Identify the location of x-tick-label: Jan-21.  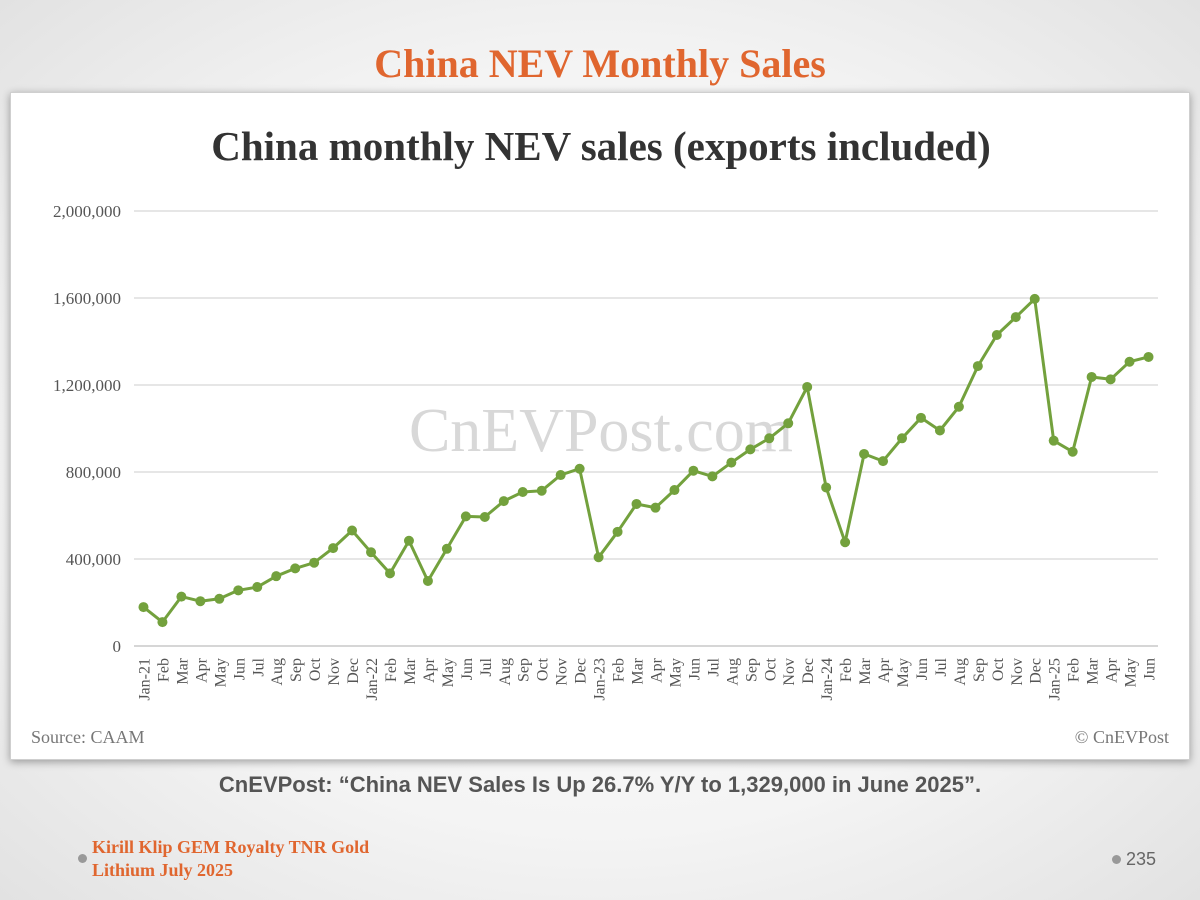
(144, 679).